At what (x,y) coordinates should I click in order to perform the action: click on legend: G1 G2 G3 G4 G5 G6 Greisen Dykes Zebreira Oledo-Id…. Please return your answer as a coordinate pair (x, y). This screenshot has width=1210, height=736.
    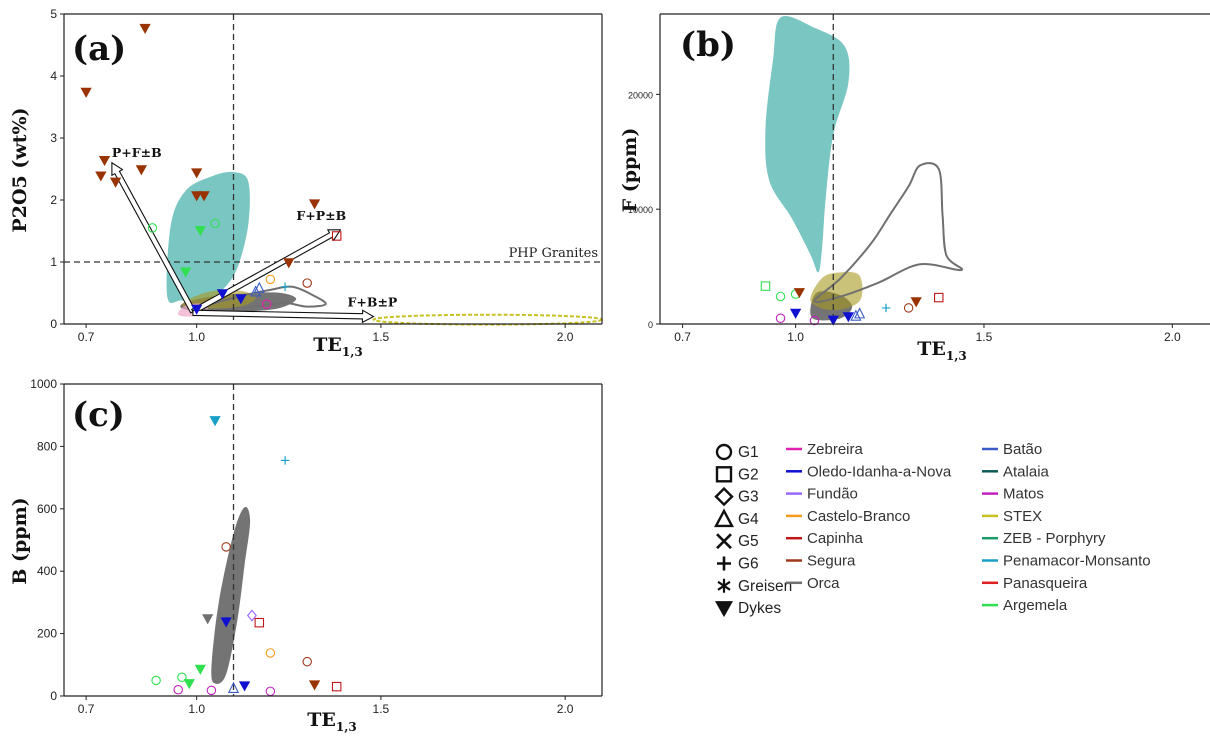
    Looking at the image, I should click on (932, 529).